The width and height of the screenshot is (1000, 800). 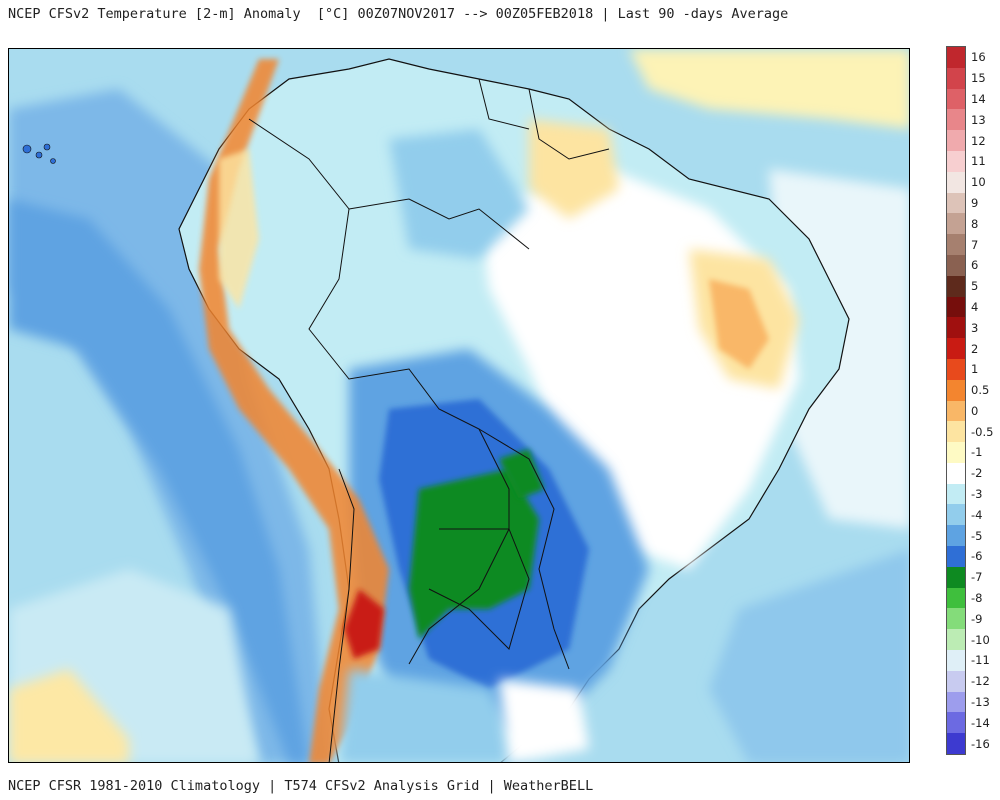 What do you see at coordinates (544, 720) in the screenshot?
I see `uruguay-neutral` at bounding box center [544, 720].